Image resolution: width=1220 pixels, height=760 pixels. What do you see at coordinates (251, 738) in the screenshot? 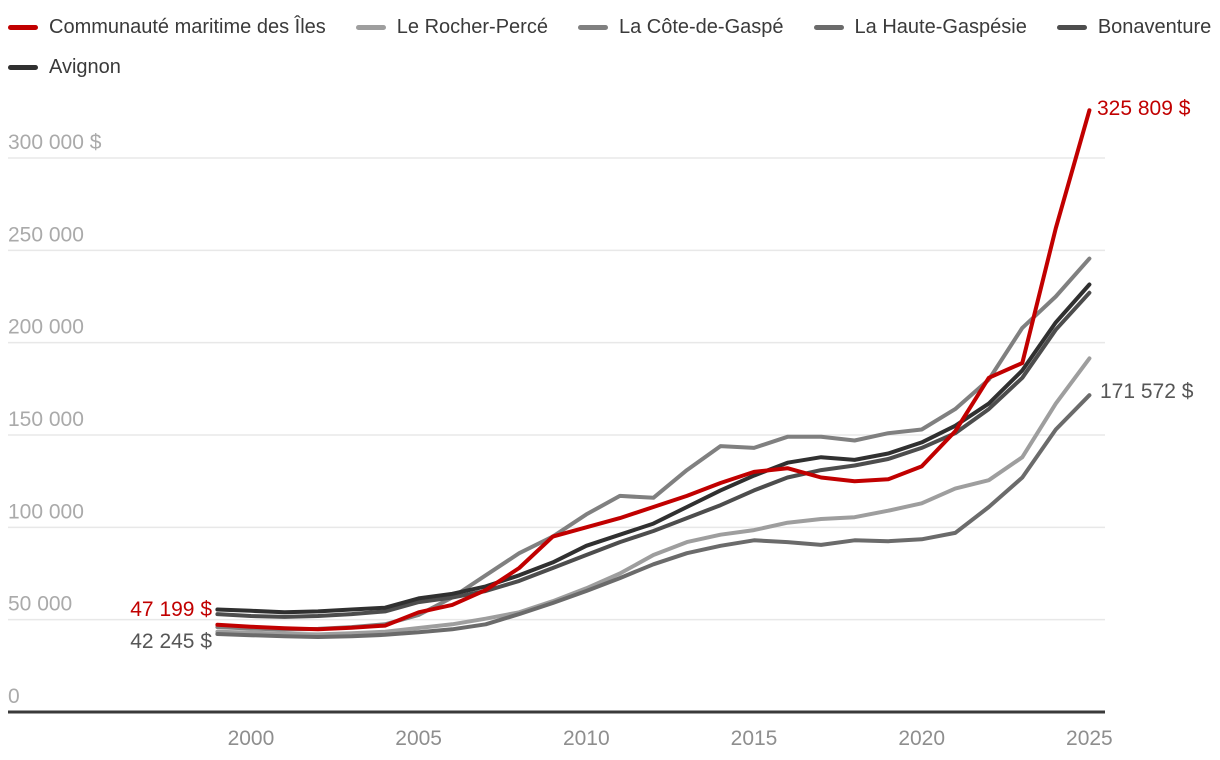
I see `x-tick-2000: 2000` at bounding box center [251, 738].